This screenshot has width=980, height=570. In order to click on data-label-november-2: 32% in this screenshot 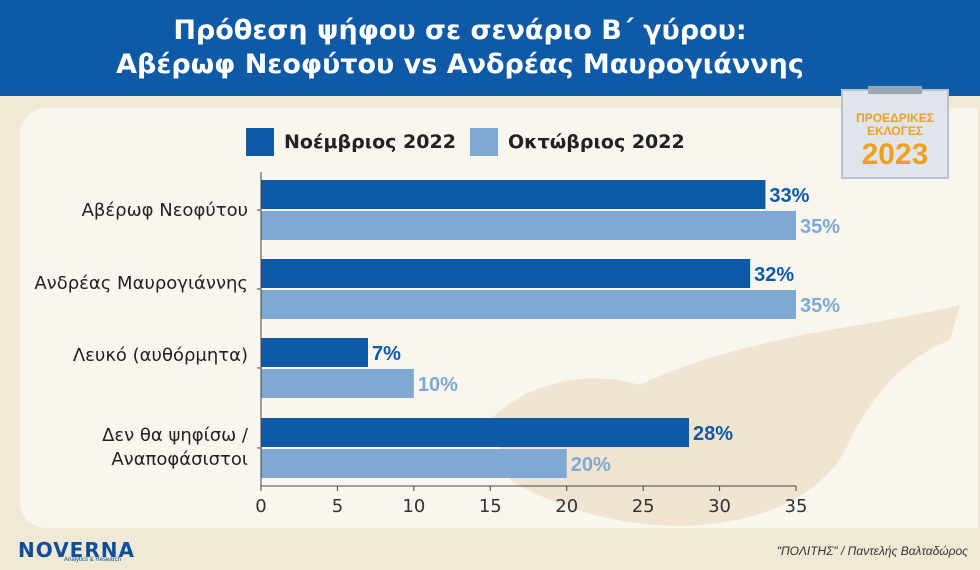, I will do `click(774, 275)`.